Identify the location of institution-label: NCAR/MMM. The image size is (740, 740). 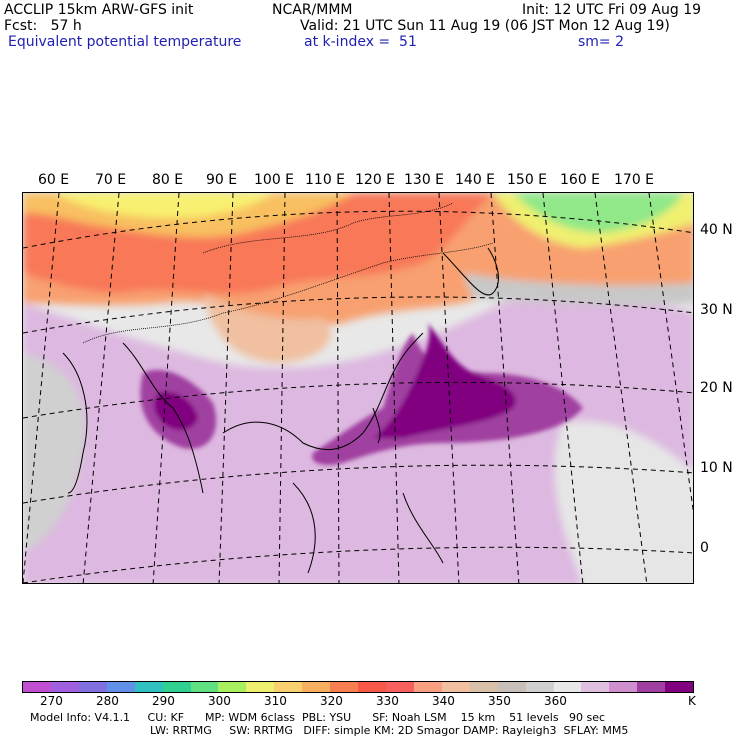
(312, 10).